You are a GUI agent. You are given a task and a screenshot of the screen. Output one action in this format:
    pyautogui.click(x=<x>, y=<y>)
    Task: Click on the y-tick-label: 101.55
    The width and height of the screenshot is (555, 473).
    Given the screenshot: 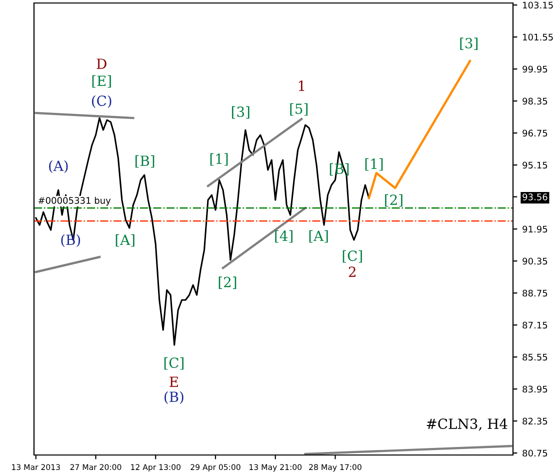 What is the action you would take?
    pyautogui.click(x=538, y=37)
    